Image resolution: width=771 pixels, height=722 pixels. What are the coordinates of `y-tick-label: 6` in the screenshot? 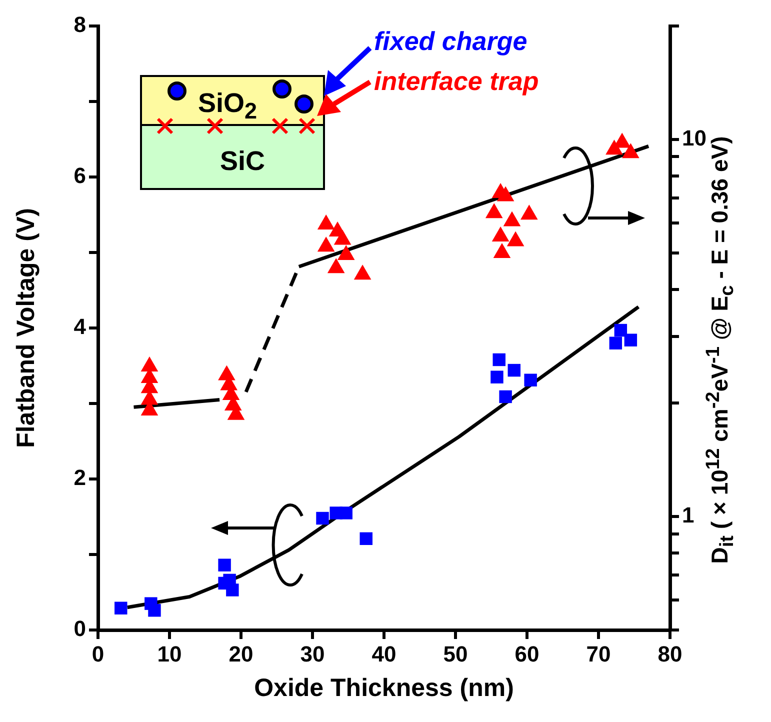 It's located at (80, 175).